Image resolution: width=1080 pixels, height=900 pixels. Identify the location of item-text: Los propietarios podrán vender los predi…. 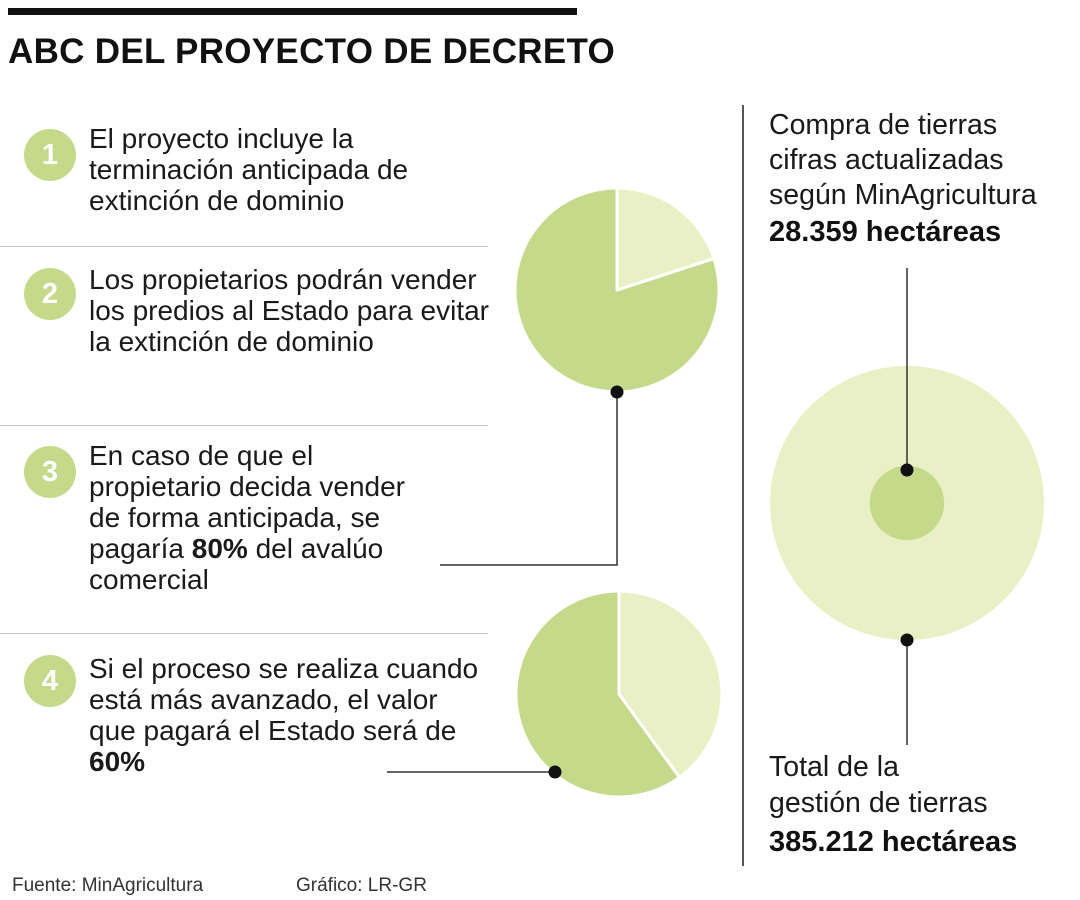
(289, 310).